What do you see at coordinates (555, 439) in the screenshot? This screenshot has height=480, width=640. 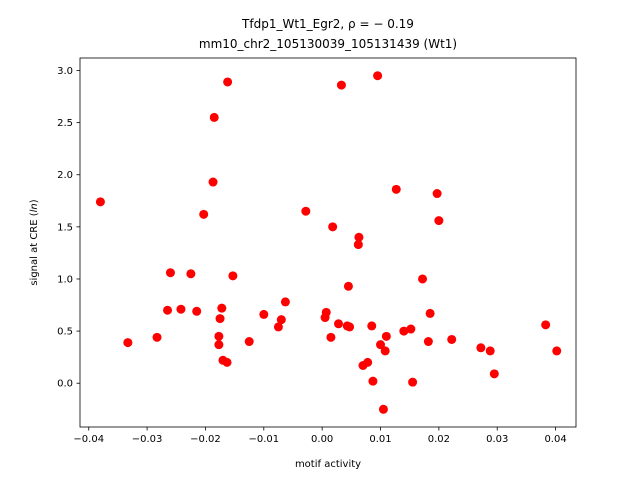 I see `x-tick-label-8: 0.04` at bounding box center [555, 439].